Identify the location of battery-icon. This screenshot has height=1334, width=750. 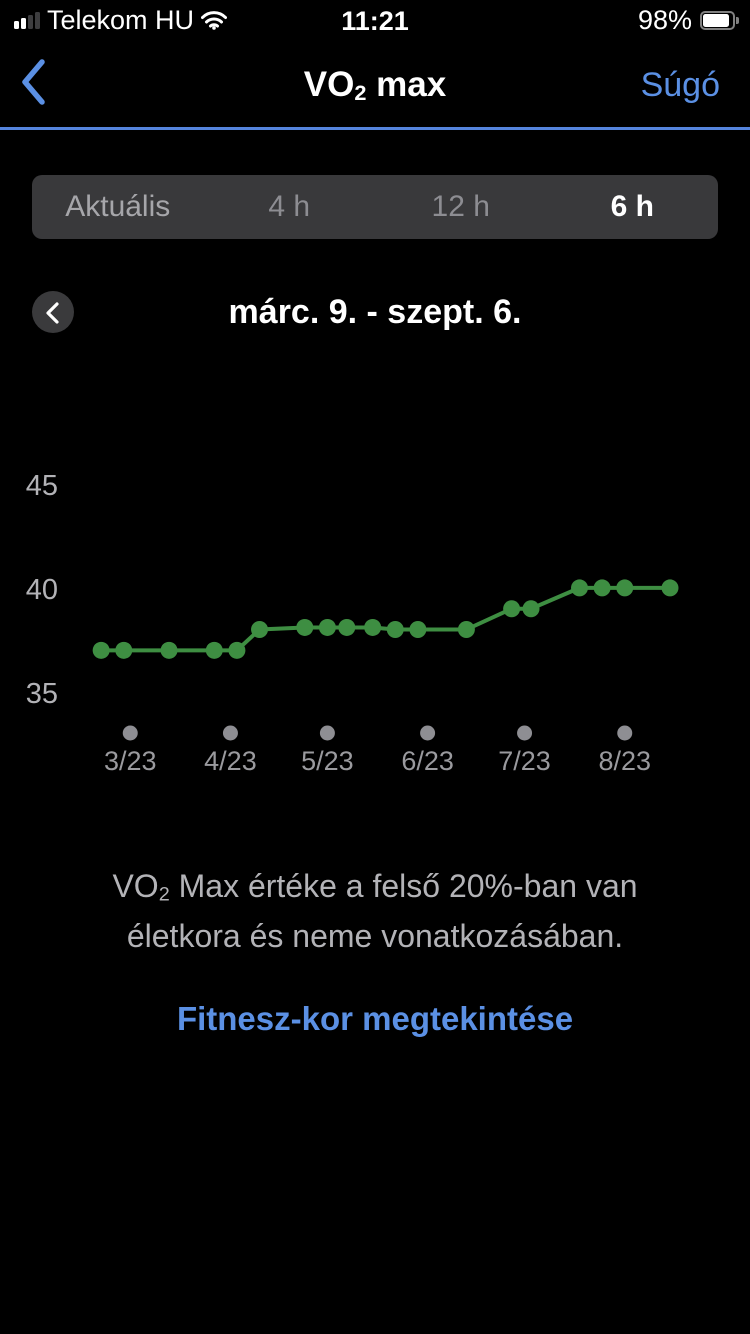
(720, 20).